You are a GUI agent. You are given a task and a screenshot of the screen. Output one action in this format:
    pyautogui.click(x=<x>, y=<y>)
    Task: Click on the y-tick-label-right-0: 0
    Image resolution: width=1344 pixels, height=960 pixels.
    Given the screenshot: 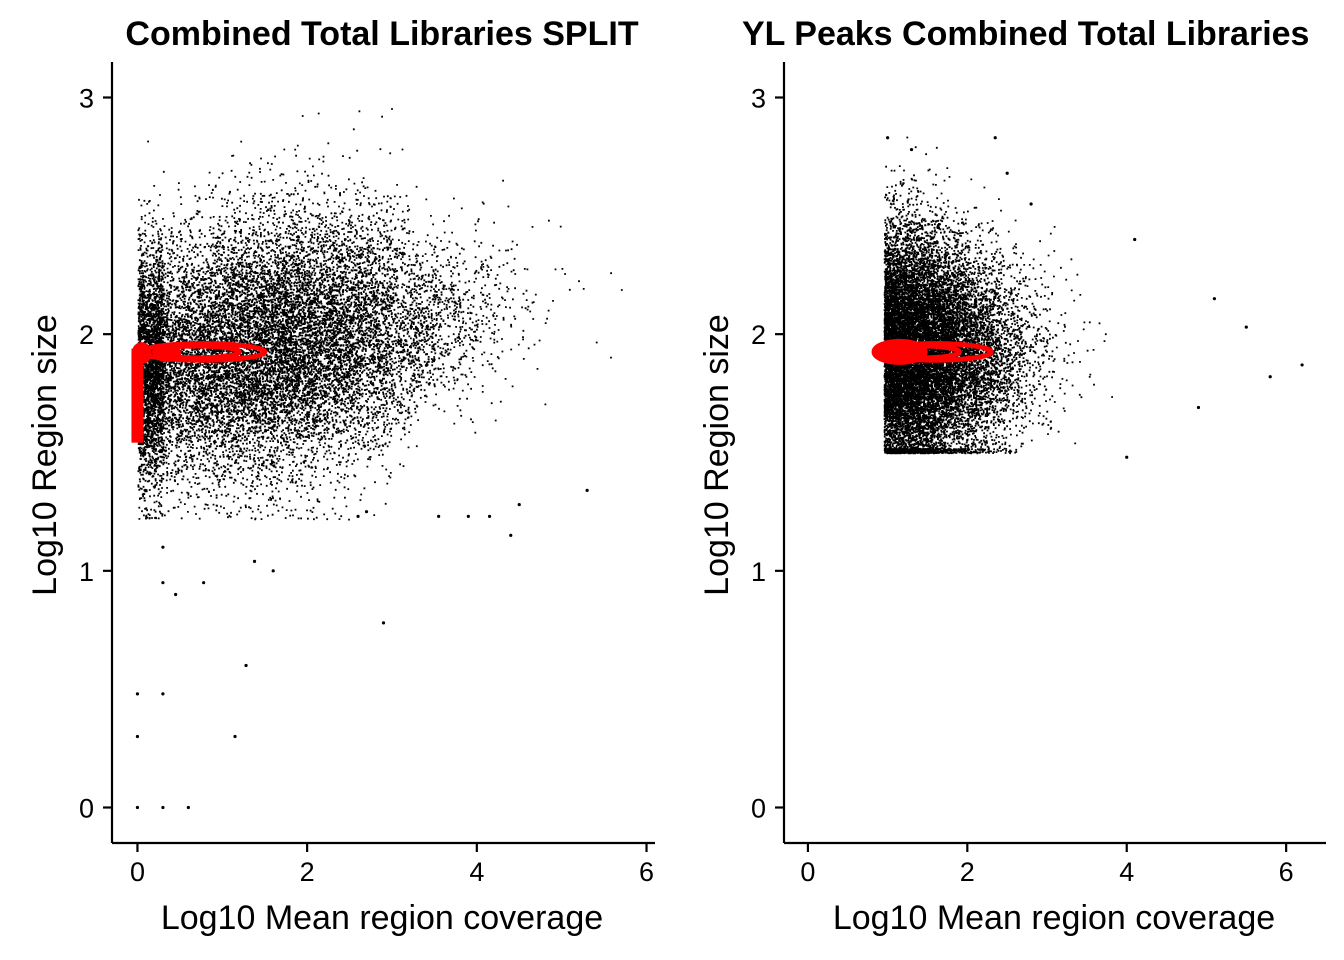 What is the action you would take?
    pyautogui.click(x=758, y=809)
    